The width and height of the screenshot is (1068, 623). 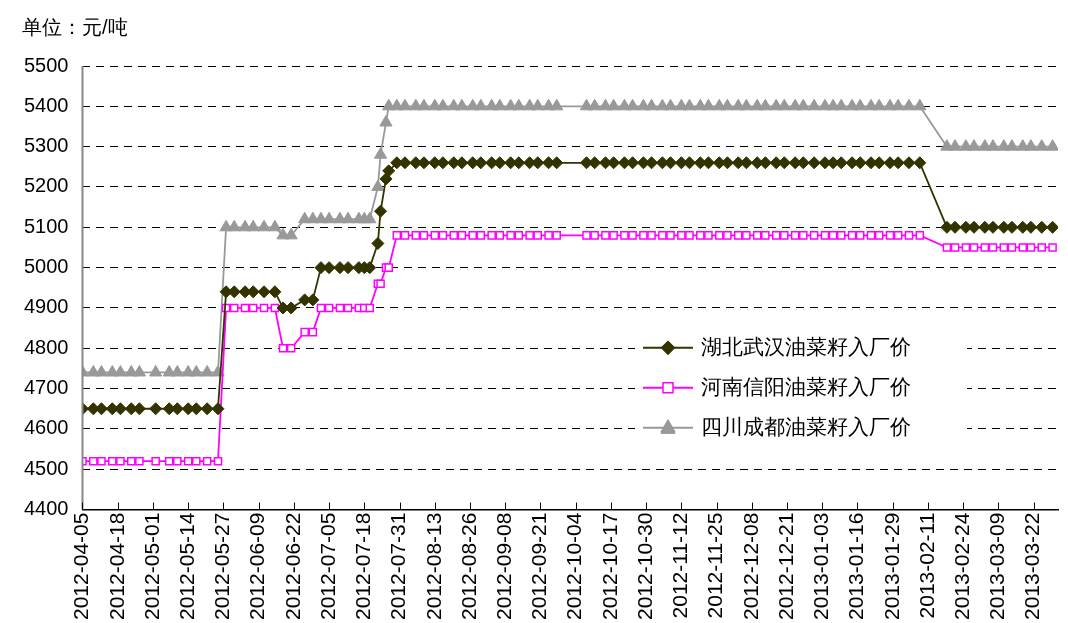 What do you see at coordinates (806, 426) in the screenshot?
I see `legend-label: 四川成都油菜籽入厂价` at bounding box center [806, 426].